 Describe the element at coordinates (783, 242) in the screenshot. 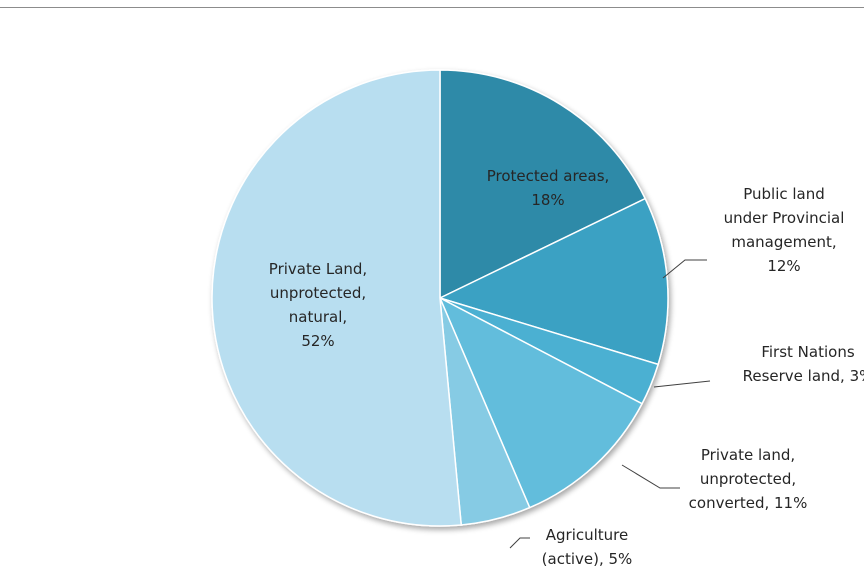

I see `slice-label-line: management,` at that location.